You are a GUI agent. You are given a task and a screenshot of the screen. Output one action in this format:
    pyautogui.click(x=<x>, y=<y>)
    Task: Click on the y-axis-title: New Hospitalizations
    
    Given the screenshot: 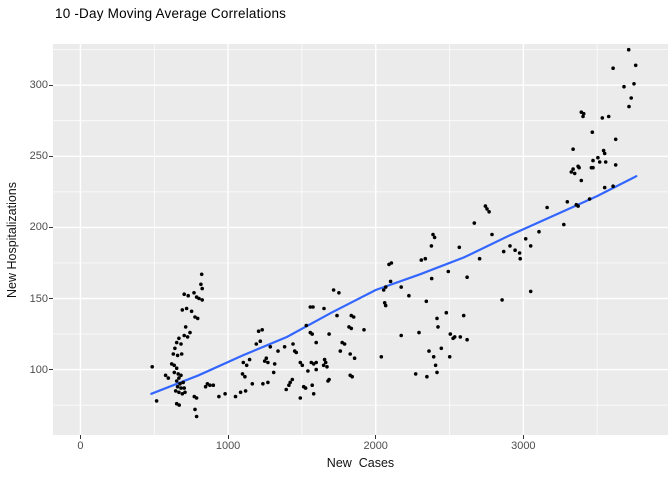 What is the action you would take?
    pyautogui.click(x=12, y=240)
    